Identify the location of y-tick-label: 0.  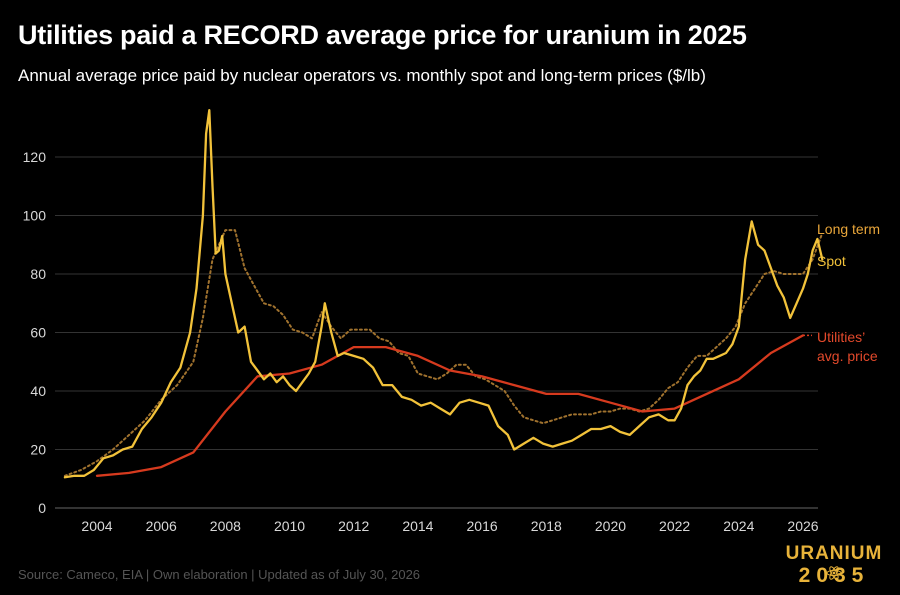
(42, 508).